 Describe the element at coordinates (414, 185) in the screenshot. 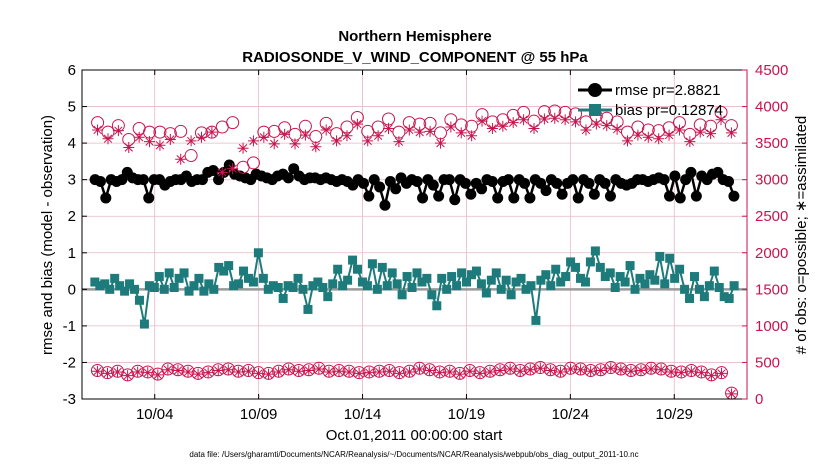

I see `series-rmse` at that location.